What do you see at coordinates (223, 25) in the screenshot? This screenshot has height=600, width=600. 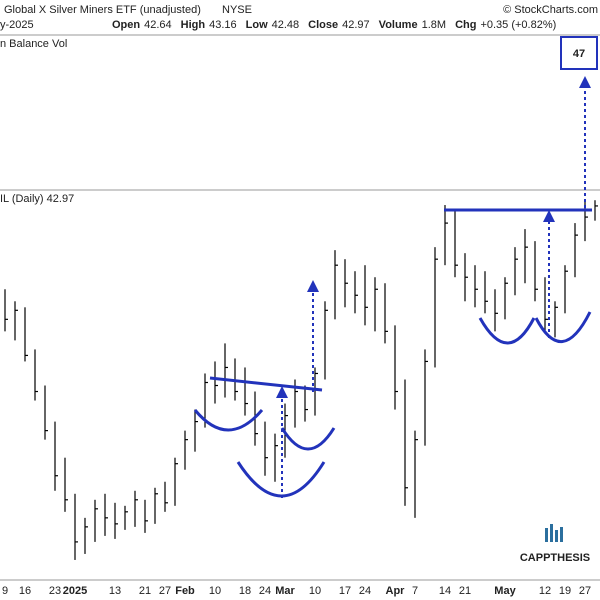 I see `field-value: 43.16` at bounding box center [223, 25].